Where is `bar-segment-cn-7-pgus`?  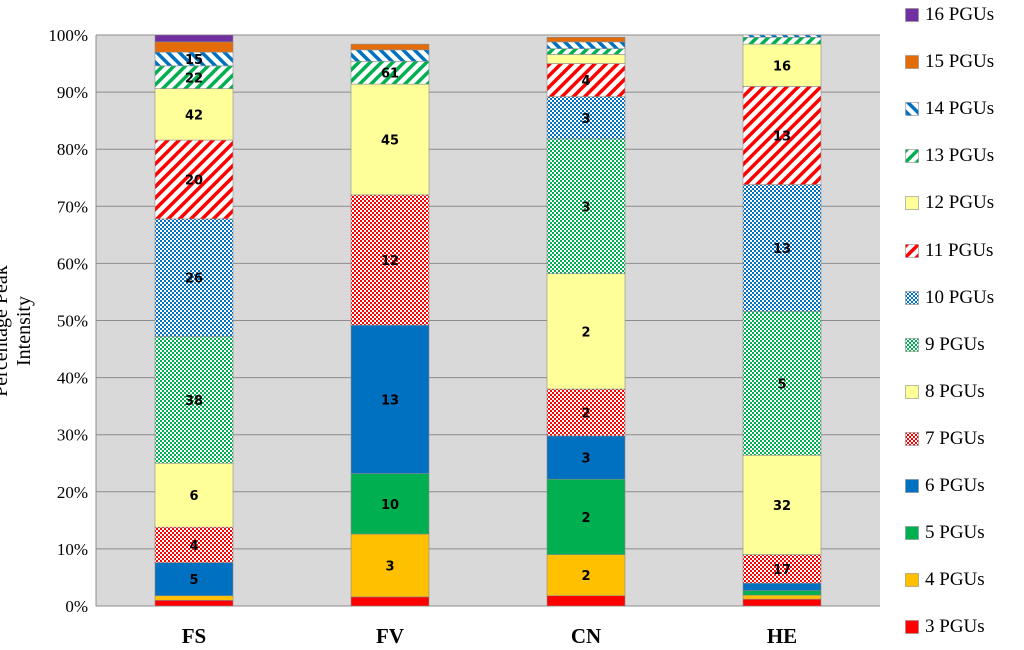 bar-segment-cn-7-pgus is located at coordinates (586, 412).